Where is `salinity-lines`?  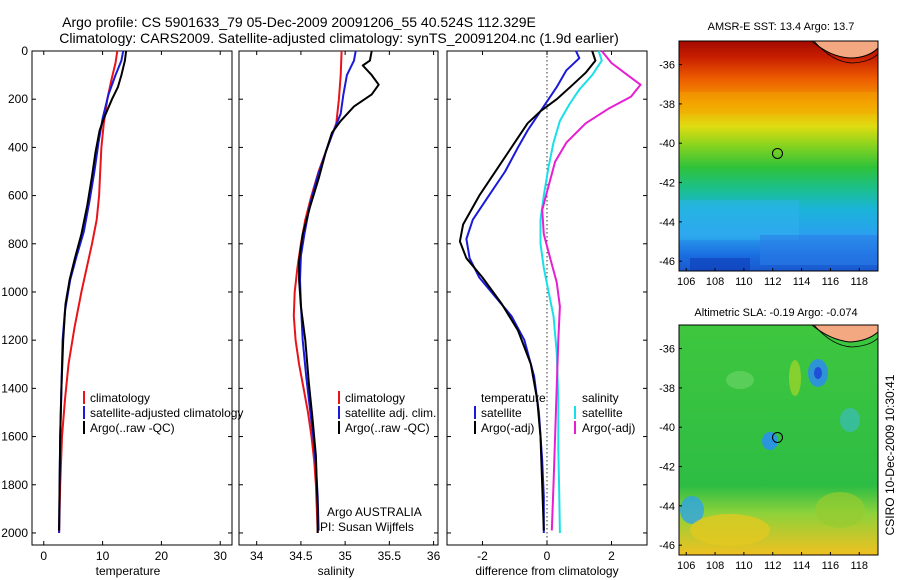
salinity-lines is located at coordinates (336, 292).